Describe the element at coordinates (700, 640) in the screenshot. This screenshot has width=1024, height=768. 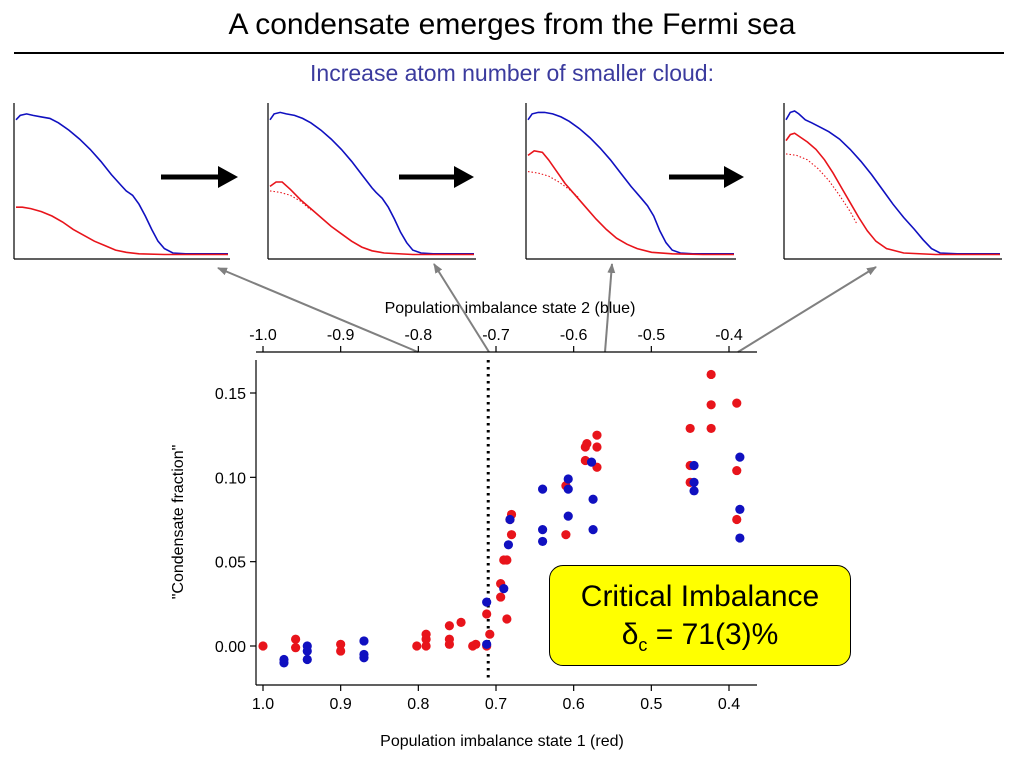
I see `callout-value: δc = 71(3)%` at that location.